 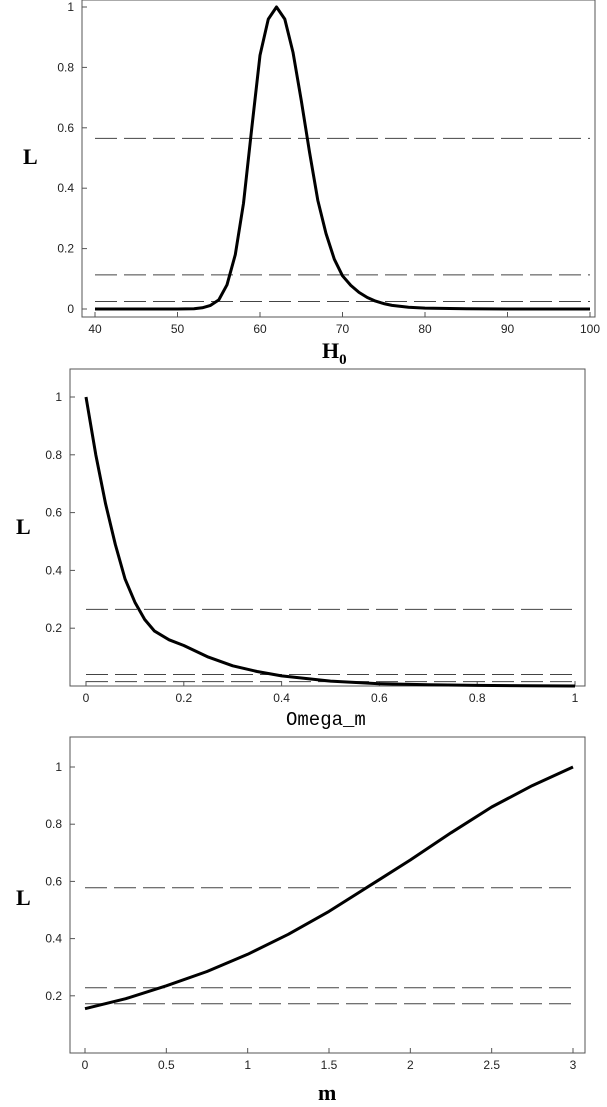 What do you see at coordinates (326, 720) in the screenshot?
I see `x-axis-label-omega-m: Omega_m` at bounding box center [326, 720].